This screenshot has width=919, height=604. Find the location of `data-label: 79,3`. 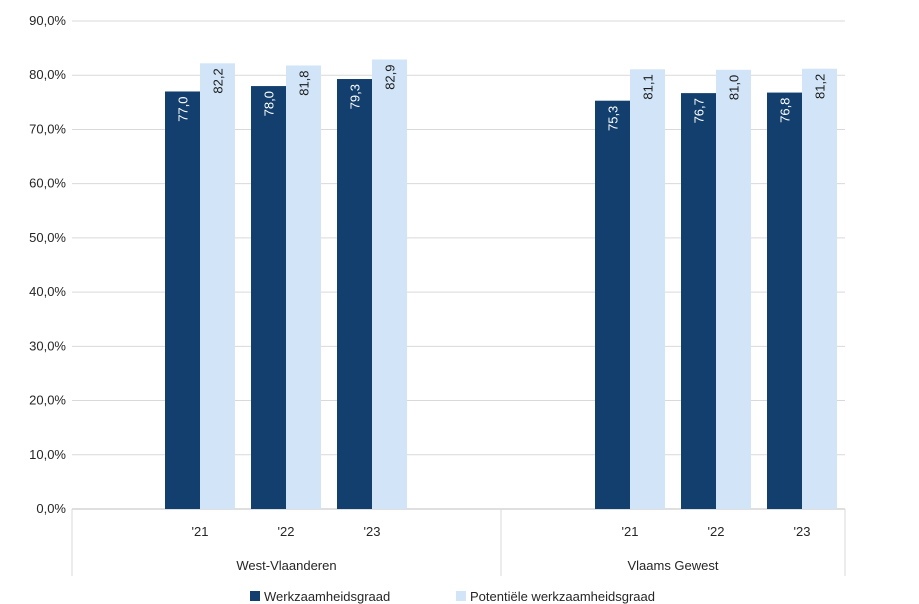

data-label: 79,3 is located at coordinates (355, 96).